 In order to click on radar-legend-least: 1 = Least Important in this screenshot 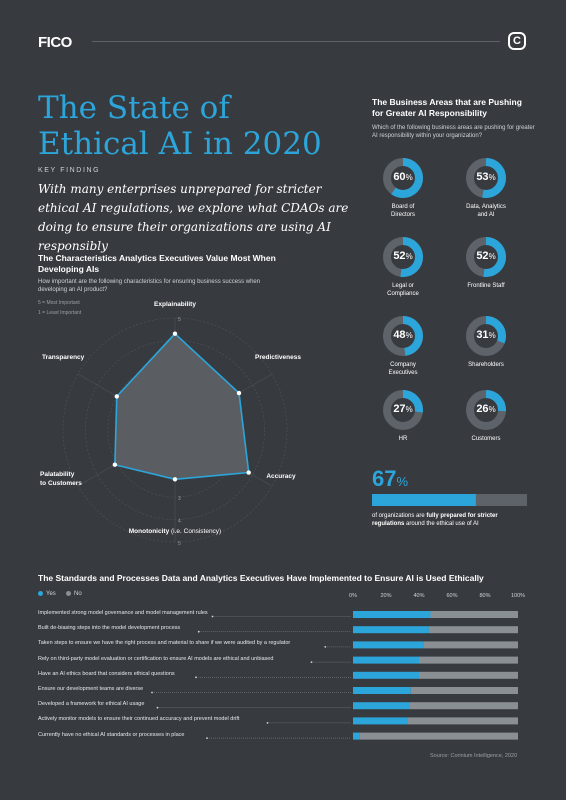, I will do `click(60, 313)`.